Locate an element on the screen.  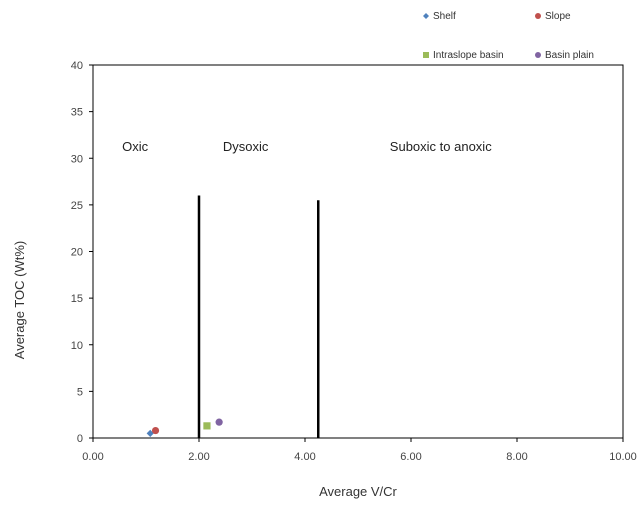
legend-label: Intraslope basin is located at coordinates (468, 55).